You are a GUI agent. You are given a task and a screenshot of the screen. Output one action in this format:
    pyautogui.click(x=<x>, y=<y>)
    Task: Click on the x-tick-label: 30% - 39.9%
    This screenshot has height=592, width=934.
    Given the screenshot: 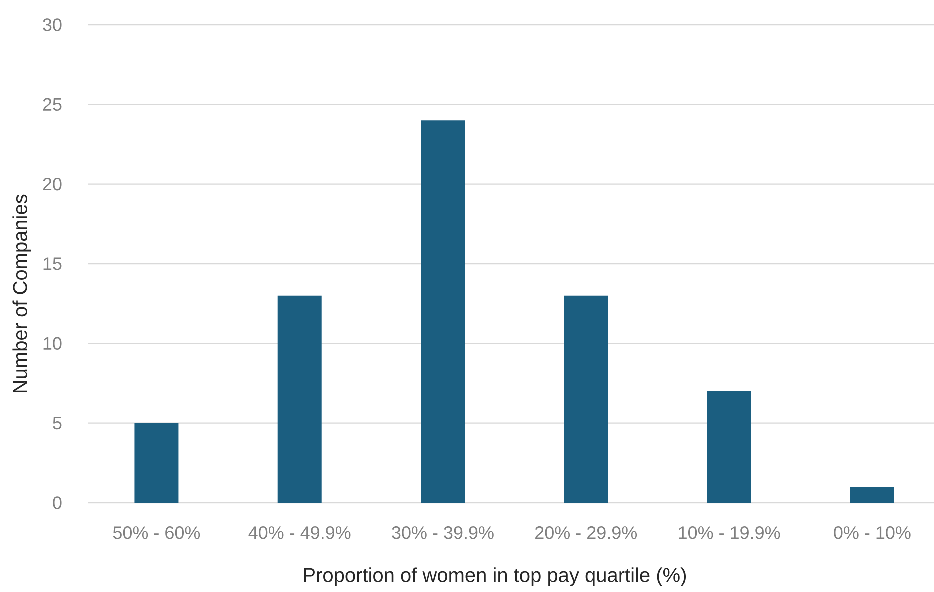 What is the action you would take?
    pyautogui.click(x=443, y=533)
    